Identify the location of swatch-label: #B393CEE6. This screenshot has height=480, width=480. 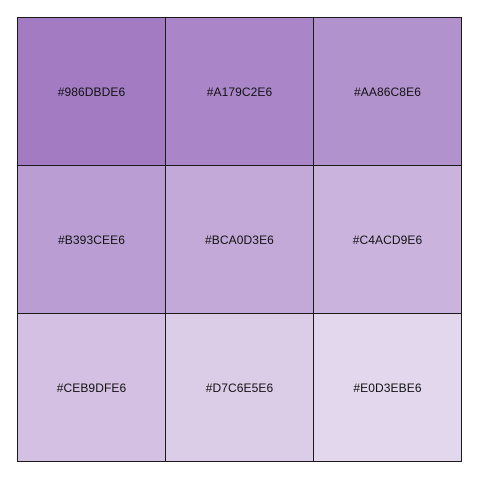
(91, 239).